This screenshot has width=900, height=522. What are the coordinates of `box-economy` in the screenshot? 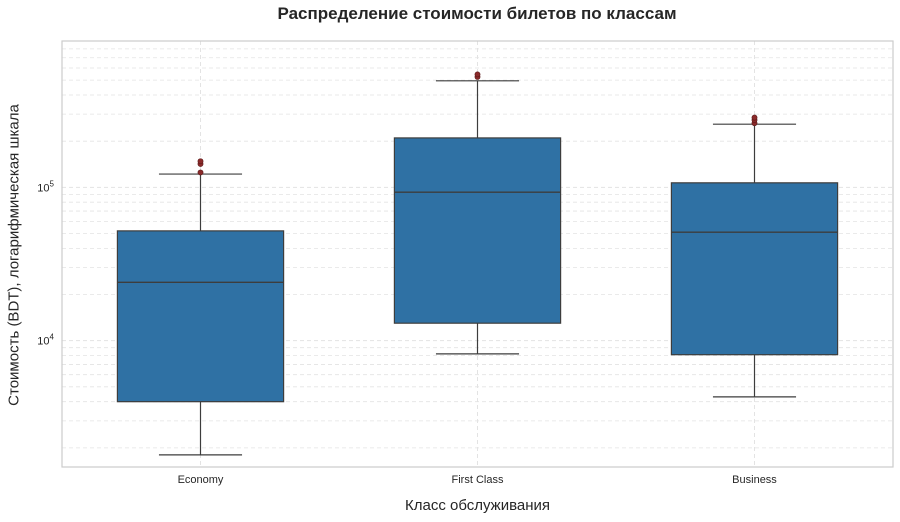 It's located at (200, 316).